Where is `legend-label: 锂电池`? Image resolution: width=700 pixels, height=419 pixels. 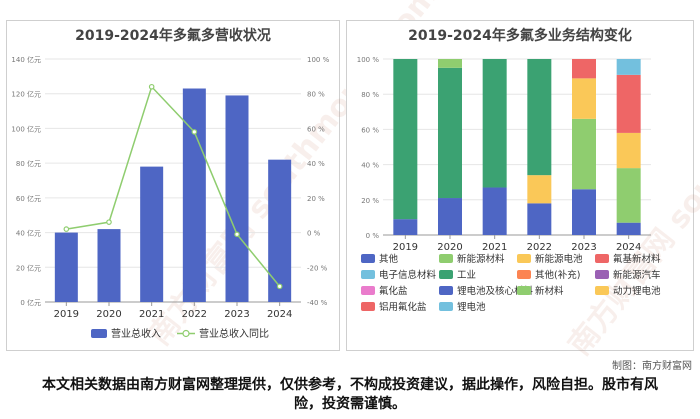 legend-label: 锂电池 is located at coordinates (471, 307).